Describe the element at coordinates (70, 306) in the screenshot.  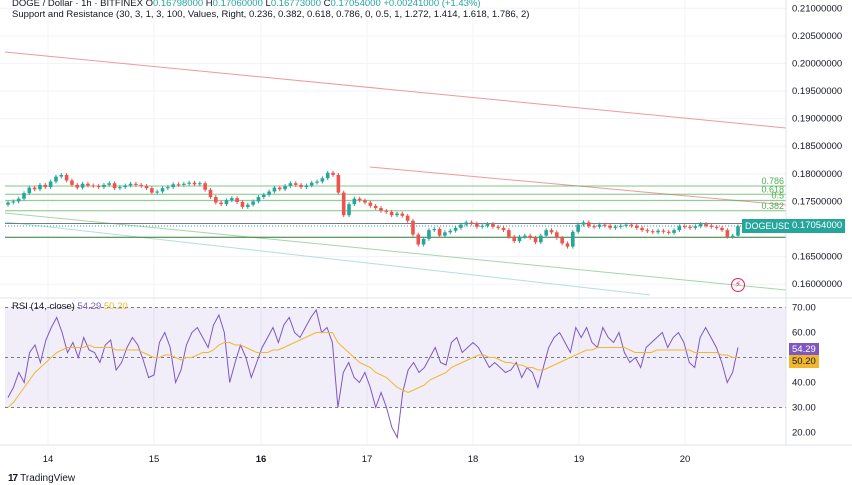
I see `rsi-legend: RSI (14, close) 54.29 50.20` at that location.